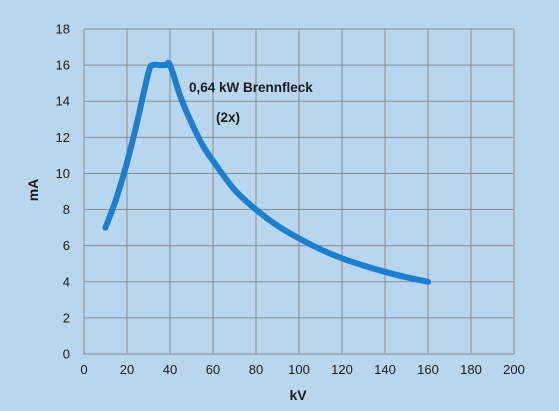 Image resolution: width=559 pixels, height=411 pixels. Describe the element at coordinates (342, 369) in the screenshot. I see `x-tick-label: 120` at that location.